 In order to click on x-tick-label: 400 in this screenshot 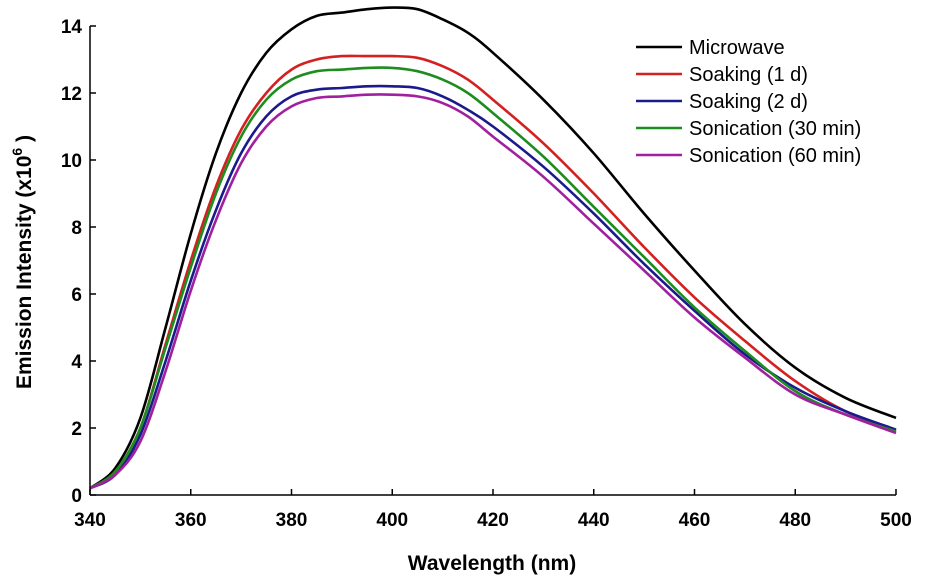, I will do `click(392, 520)`.